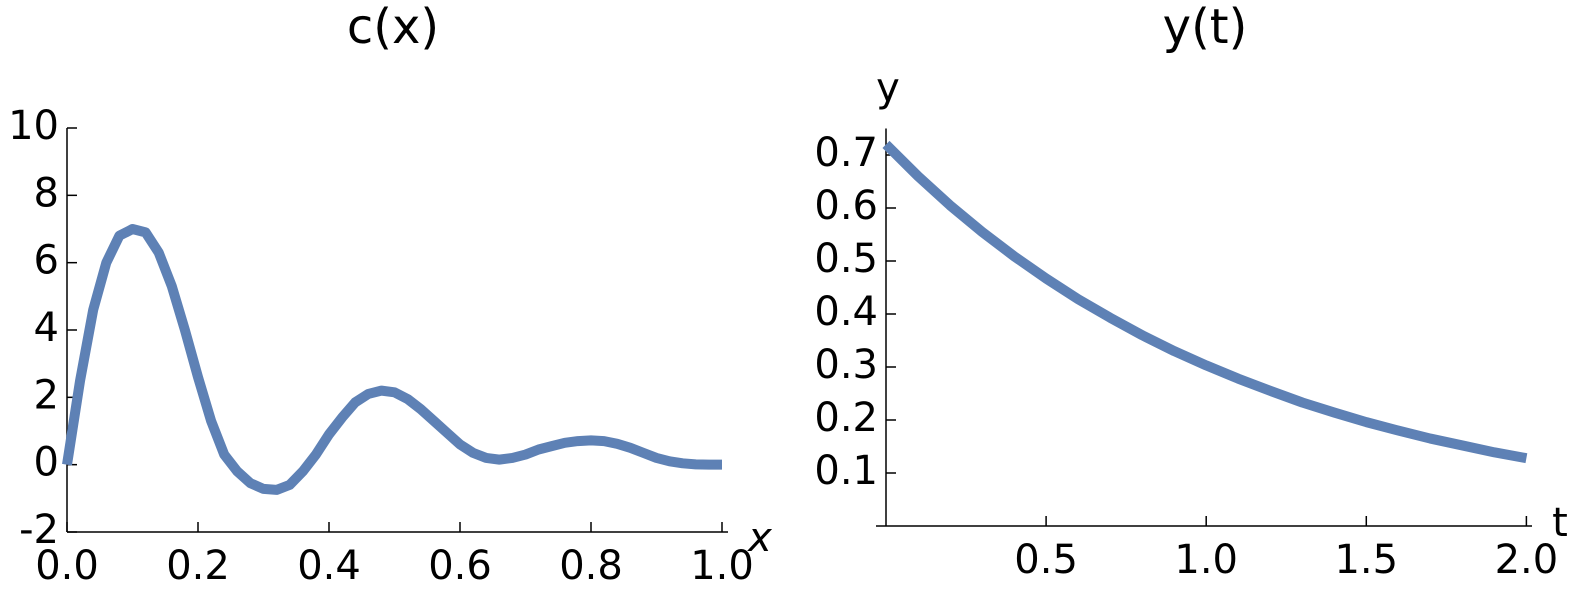 Image resolution: width=1583 pixels, height=592 pixels. What do you see at coordinates (846, 312) in the screenshot?
I see `y-tick-label: 0.4` at bounding box center [846, 312].